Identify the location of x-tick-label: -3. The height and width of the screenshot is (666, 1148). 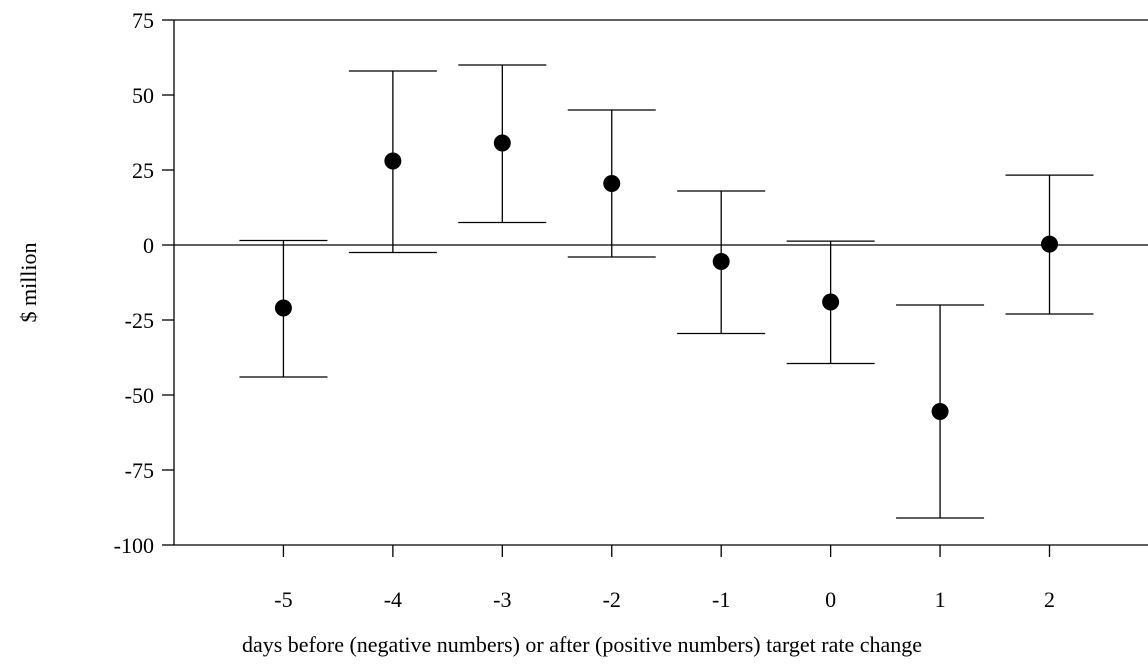
(502, 599).